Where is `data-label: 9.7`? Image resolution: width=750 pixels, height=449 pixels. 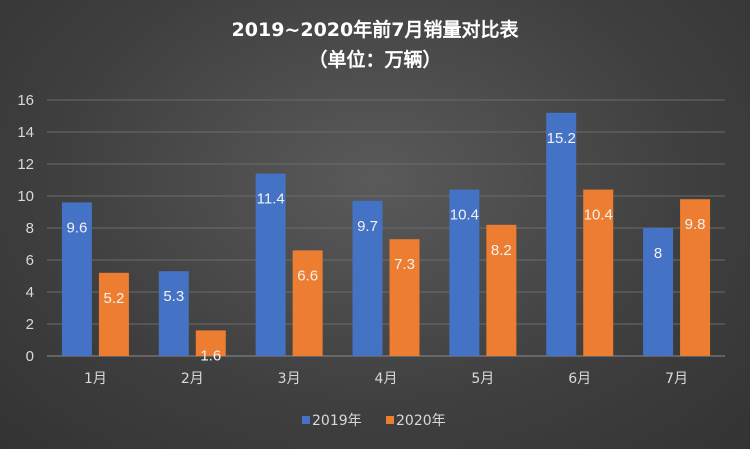
data-label: 9.7 is located at coordinates (367, 226).